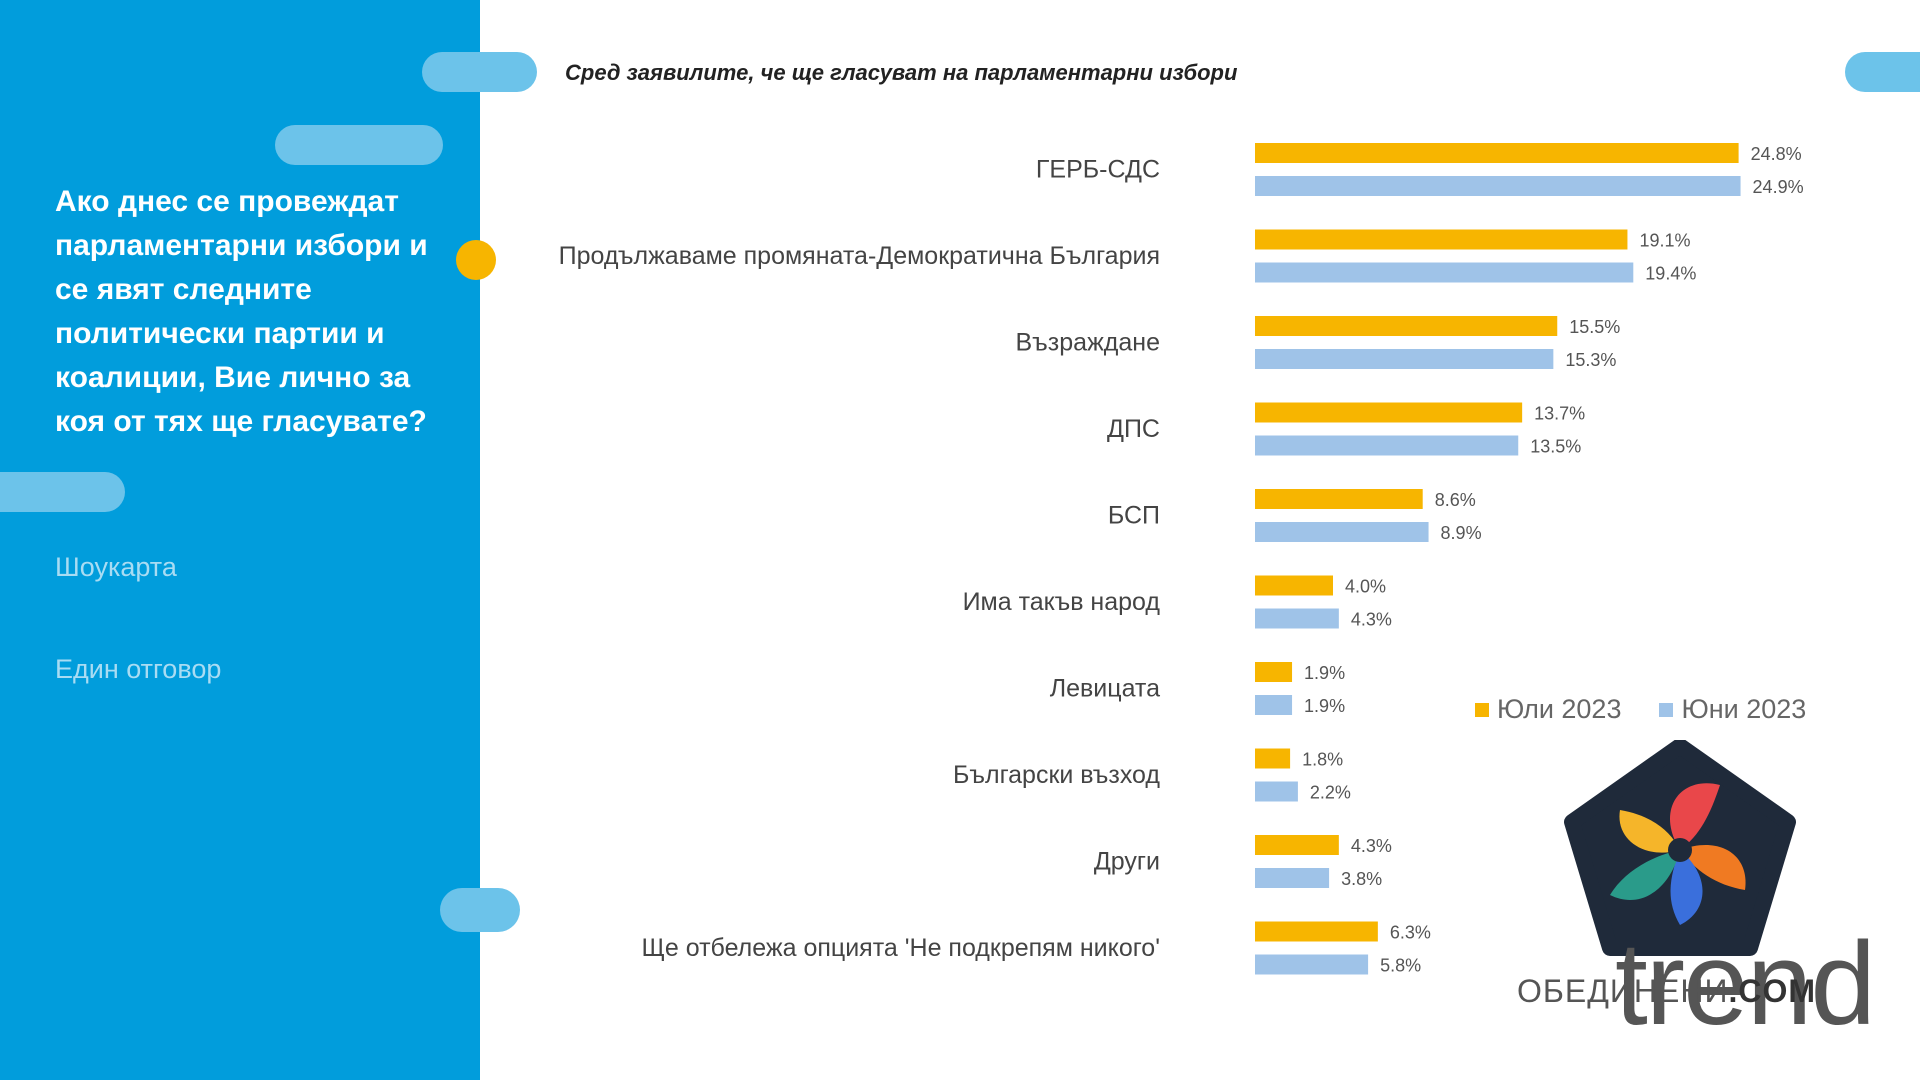 This screenshot has width=1920, height=1080. What do you see at coordinates (1772, 991) in the screenshot?
I see `brand-name-bold: .COM` at bounding box center [1772, 991].